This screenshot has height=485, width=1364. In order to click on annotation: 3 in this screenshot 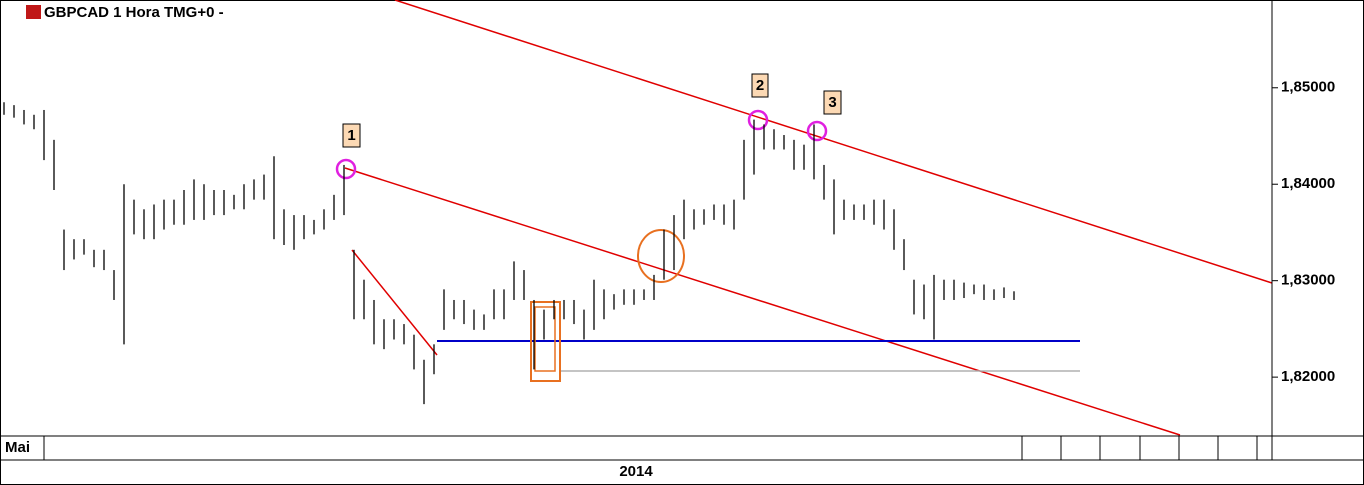, I will do `click(832, 102)`.